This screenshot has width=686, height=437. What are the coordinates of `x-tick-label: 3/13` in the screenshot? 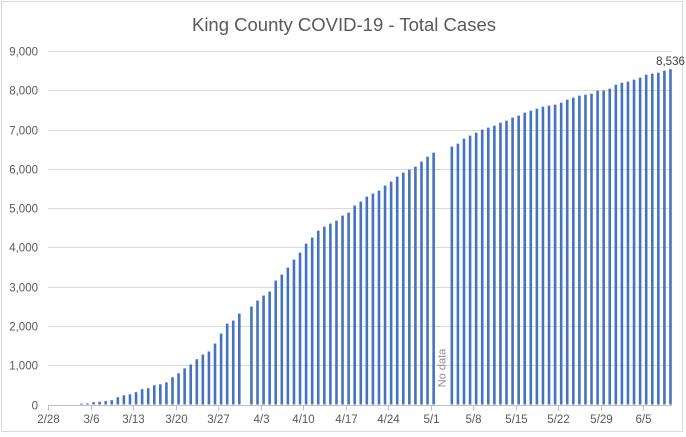 It's located at (133, 420).